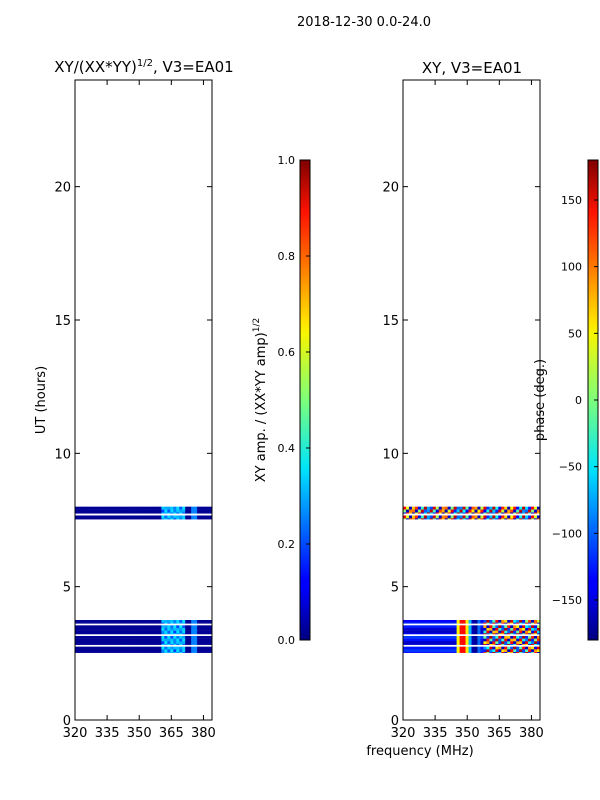 This screenshot has width=600, height=800. I want to click on y-tick-label: 10, so click(62, 454).